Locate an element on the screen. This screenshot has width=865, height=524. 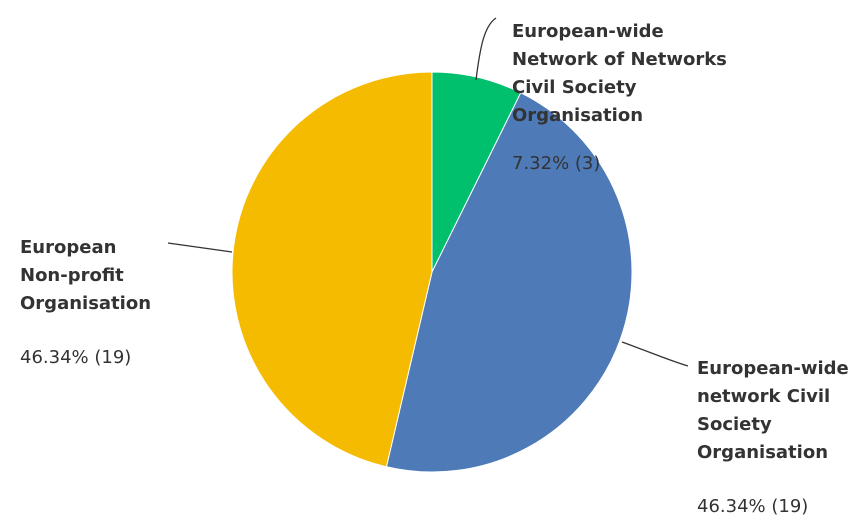
leader-line-network-civil-society is located at coordinates (655, 354).